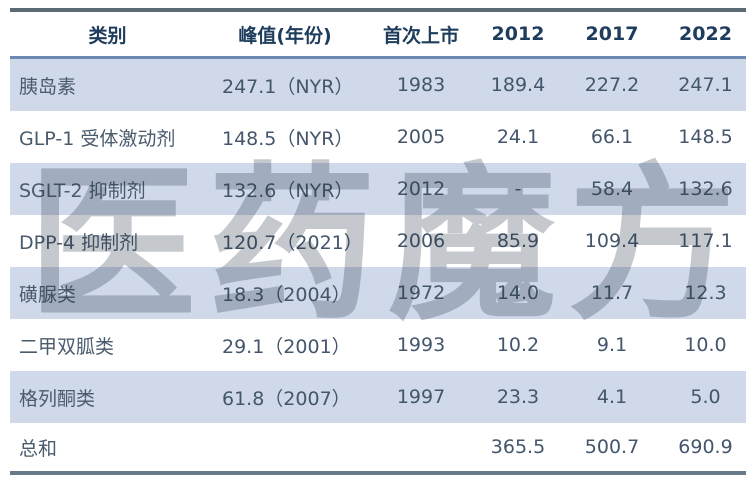 The image size is (756, 483). What do you see at coordinates (612, 397) in the screenshot?
I see `cell-2017: 4.1` at bounding box center [612, 397].